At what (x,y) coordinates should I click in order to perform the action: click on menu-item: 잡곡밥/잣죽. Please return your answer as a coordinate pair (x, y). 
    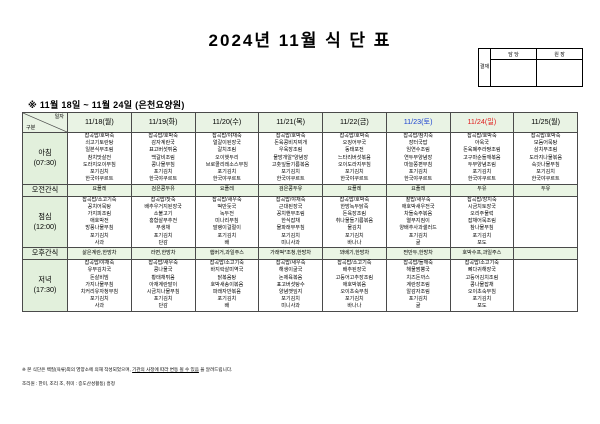
    Looking at the image, I should click on (163, 199).